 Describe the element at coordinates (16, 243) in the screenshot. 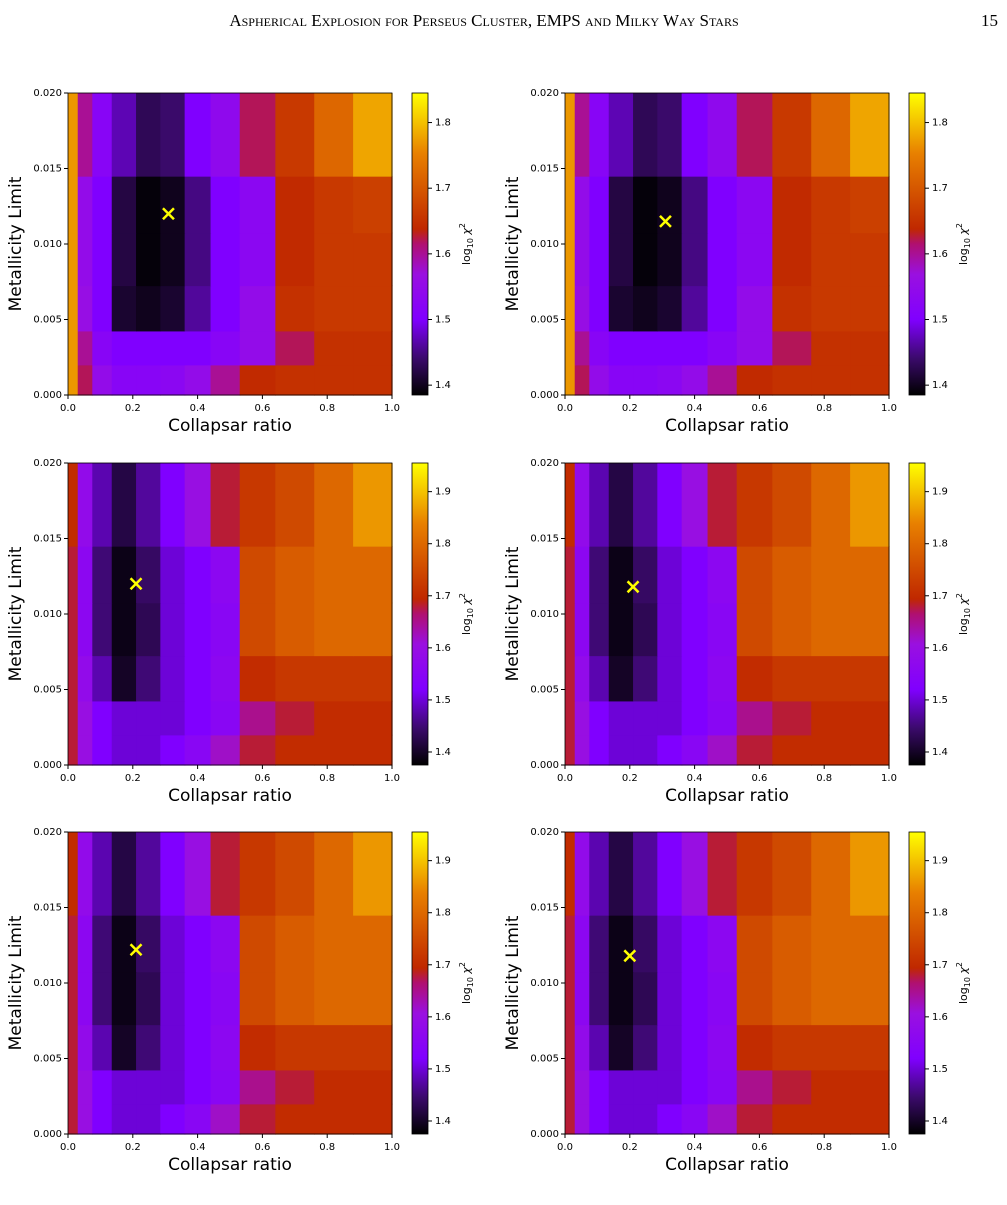

I see `y-axis-label: Metallicity Limit` at that location.